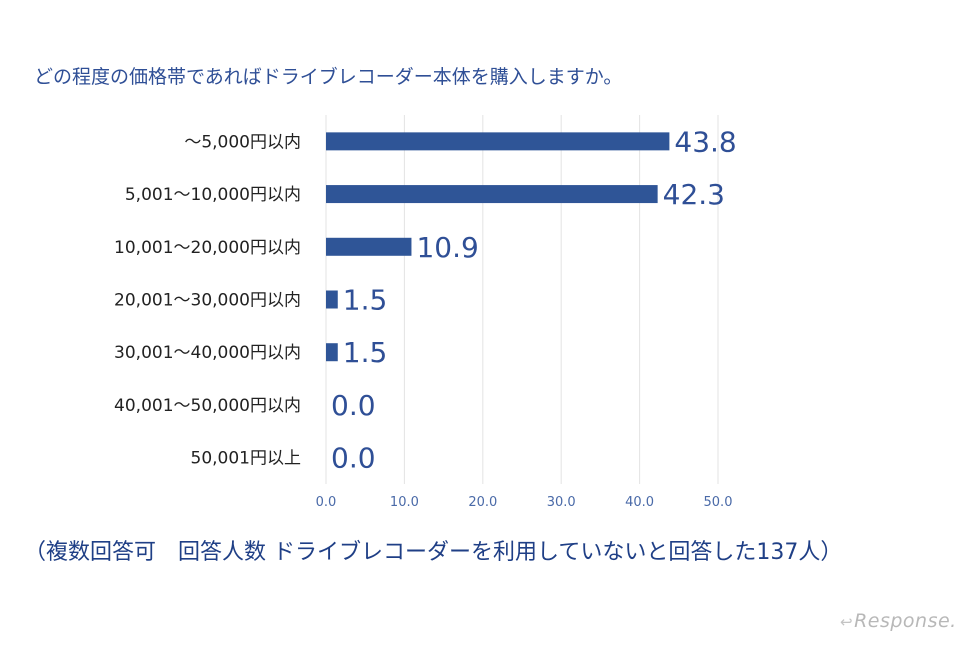  I want to click on category-label: 〜5,000円以内, so click(242, 142).